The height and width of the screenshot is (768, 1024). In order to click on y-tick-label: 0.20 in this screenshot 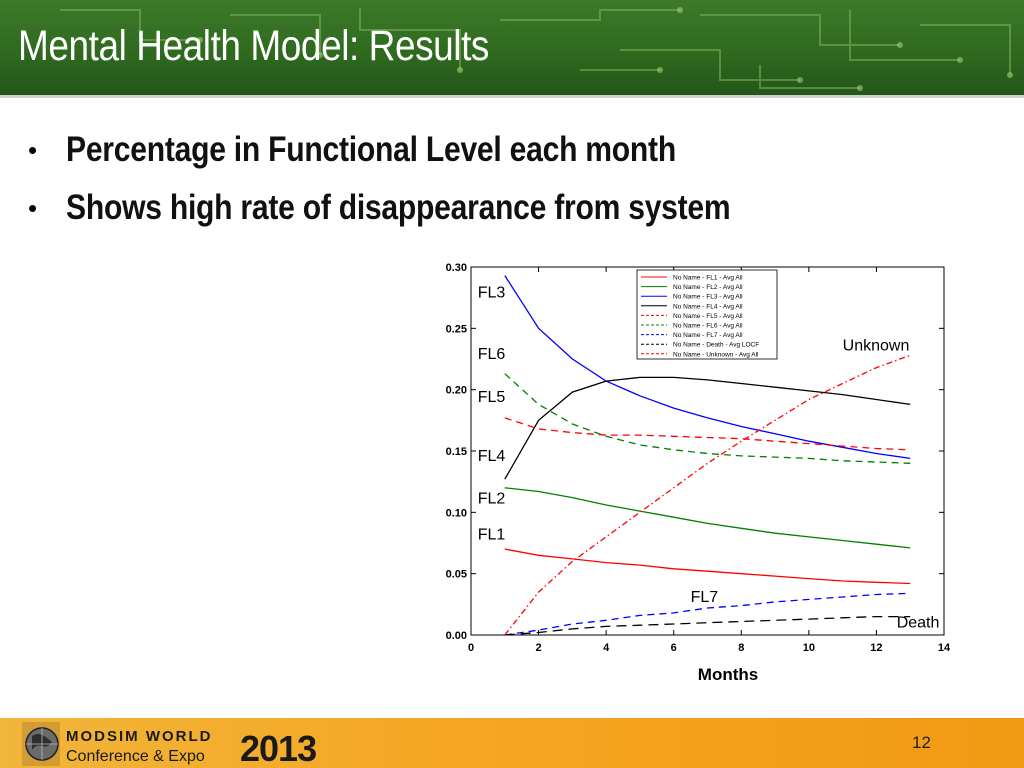, I will do `click(456, 391)`.